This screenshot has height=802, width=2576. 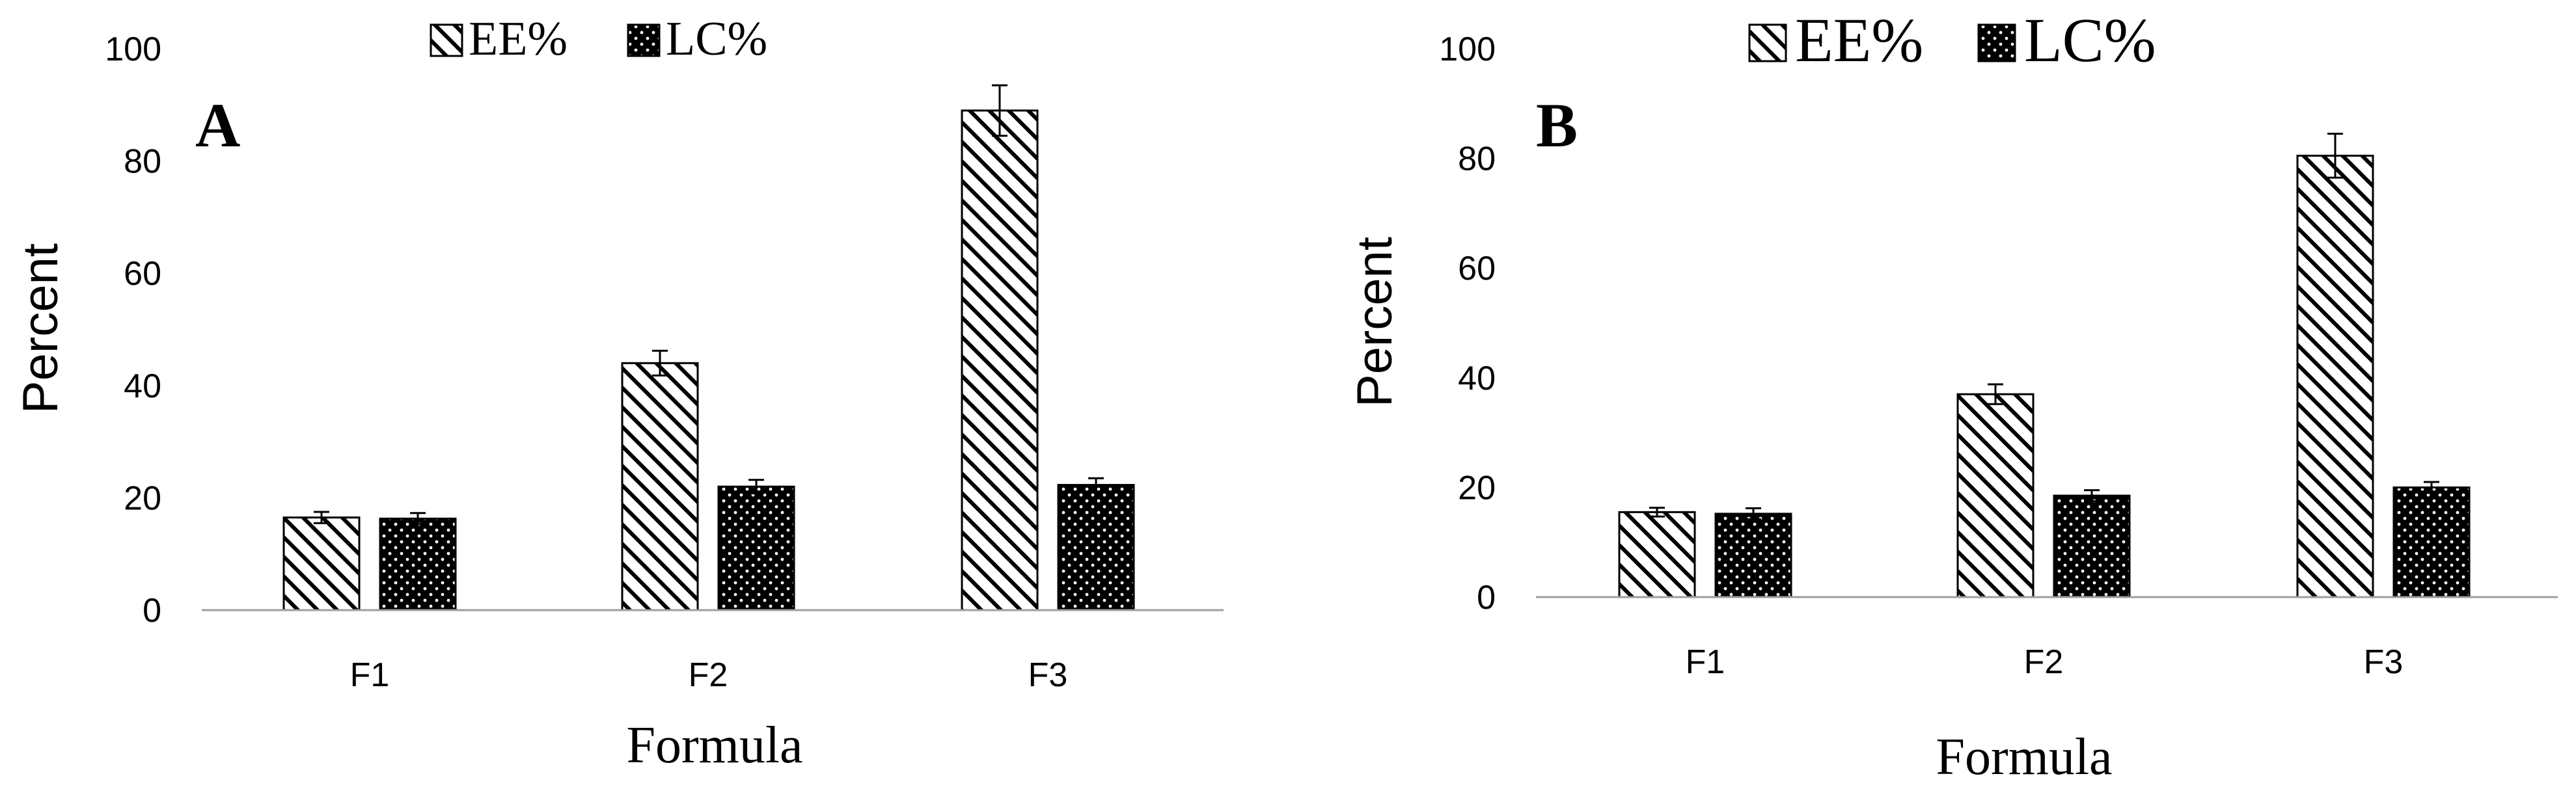 What do you see at coordinates (1859, 40) in the screenshot?
I see `legend-label-ee-b: EE%` at bounding box center [1859, 40].